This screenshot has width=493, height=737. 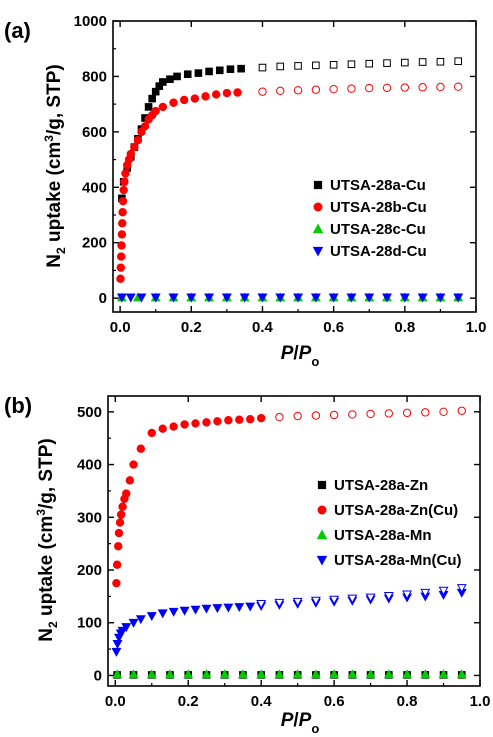 What do you see at coordinates (305, 353) in the screenshot?
I see `xlabel-p2: P` at bounding box center [305, 353].